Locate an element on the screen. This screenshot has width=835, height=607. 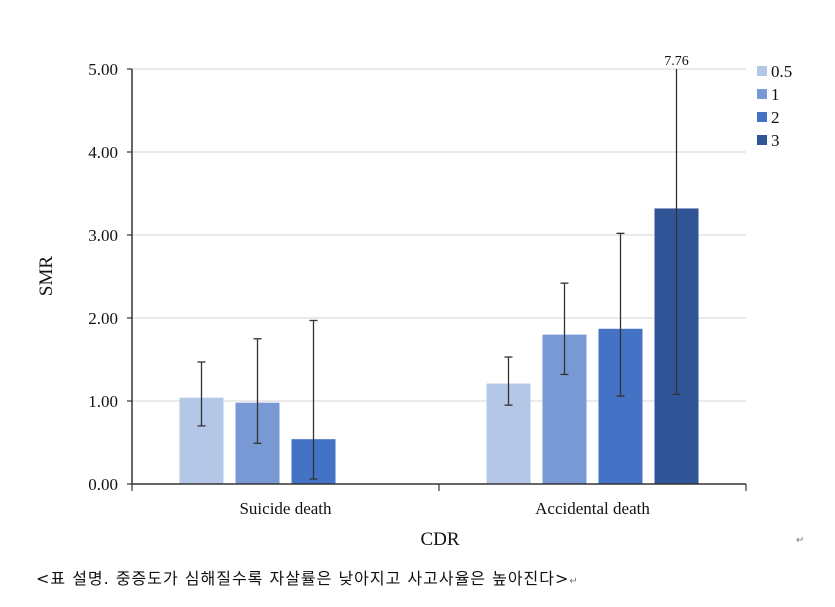
y-axis-title: SMR is located at coordinates (46, 276).